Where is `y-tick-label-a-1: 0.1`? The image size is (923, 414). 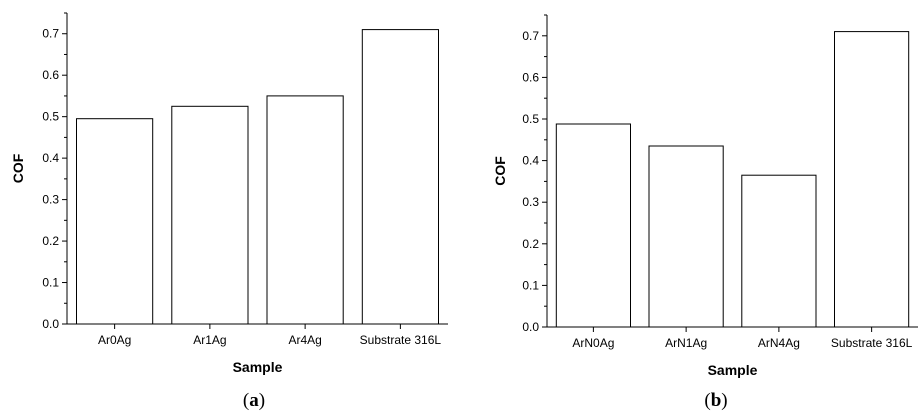
y-tick-label-a-1: 0.1 is located at coordinates (50, 283).